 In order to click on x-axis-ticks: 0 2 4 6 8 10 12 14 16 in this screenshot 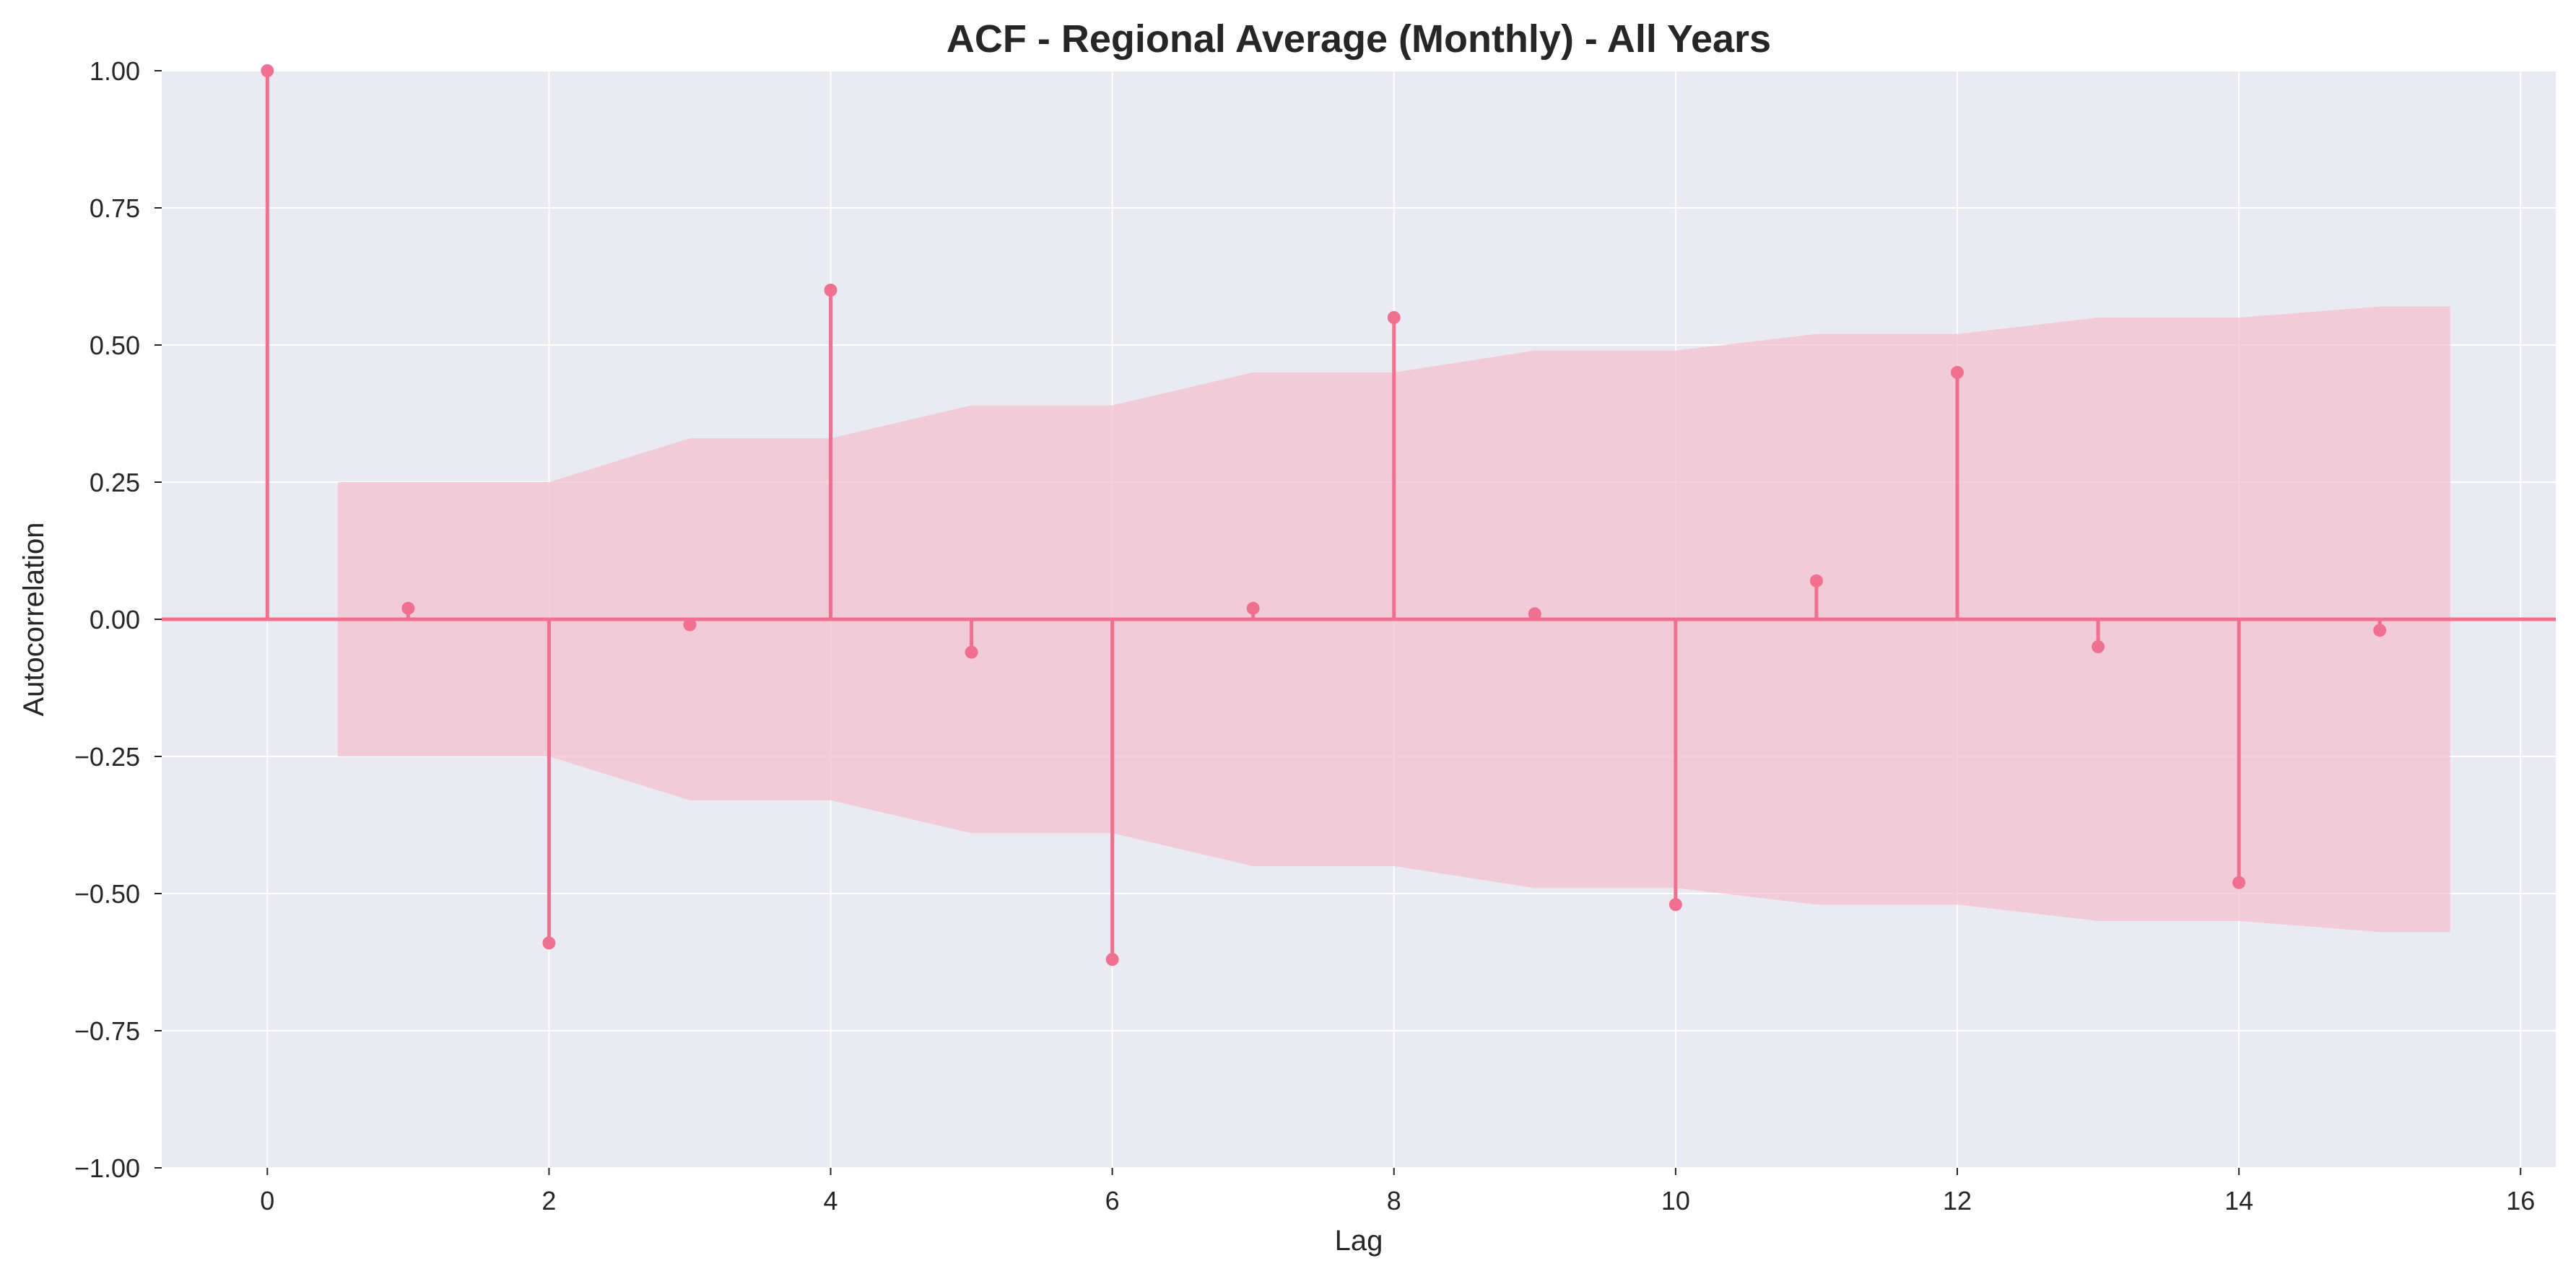, I will do `click(1397, 1191)`.